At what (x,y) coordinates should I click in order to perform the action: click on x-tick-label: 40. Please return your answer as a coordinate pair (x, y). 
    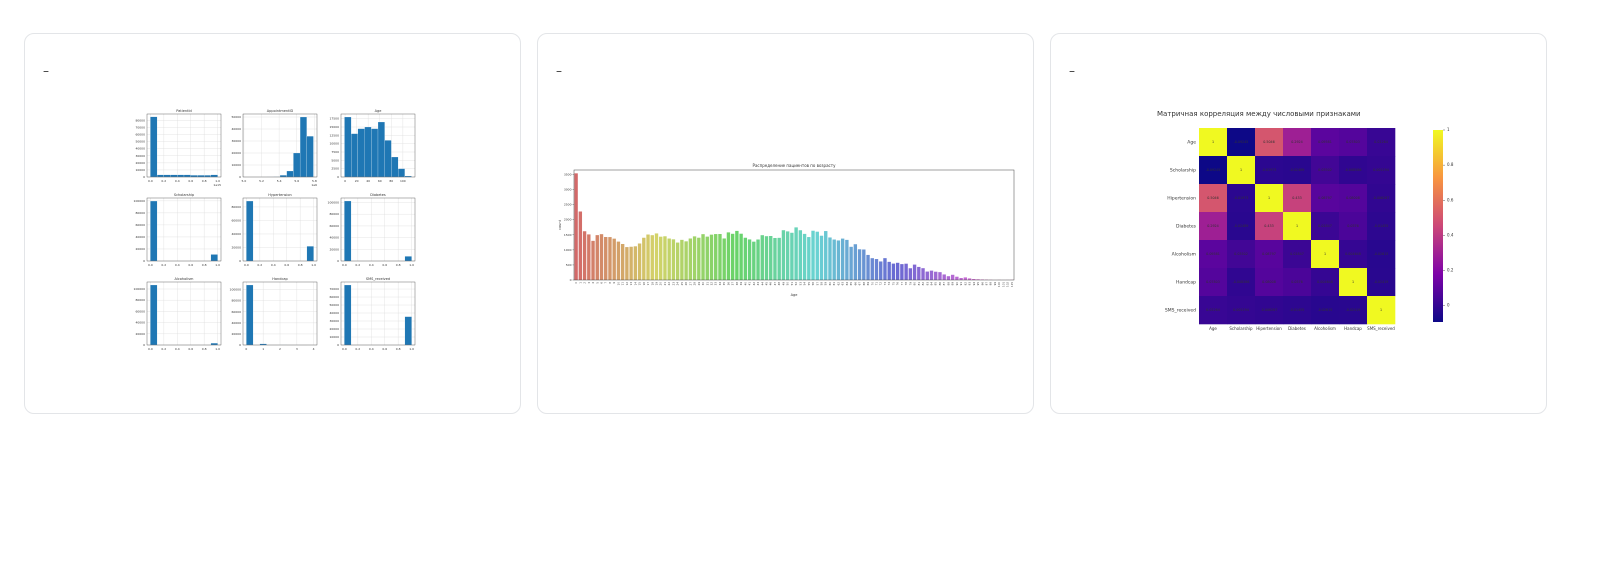
    Looking at the image, I should click on (368, 181).